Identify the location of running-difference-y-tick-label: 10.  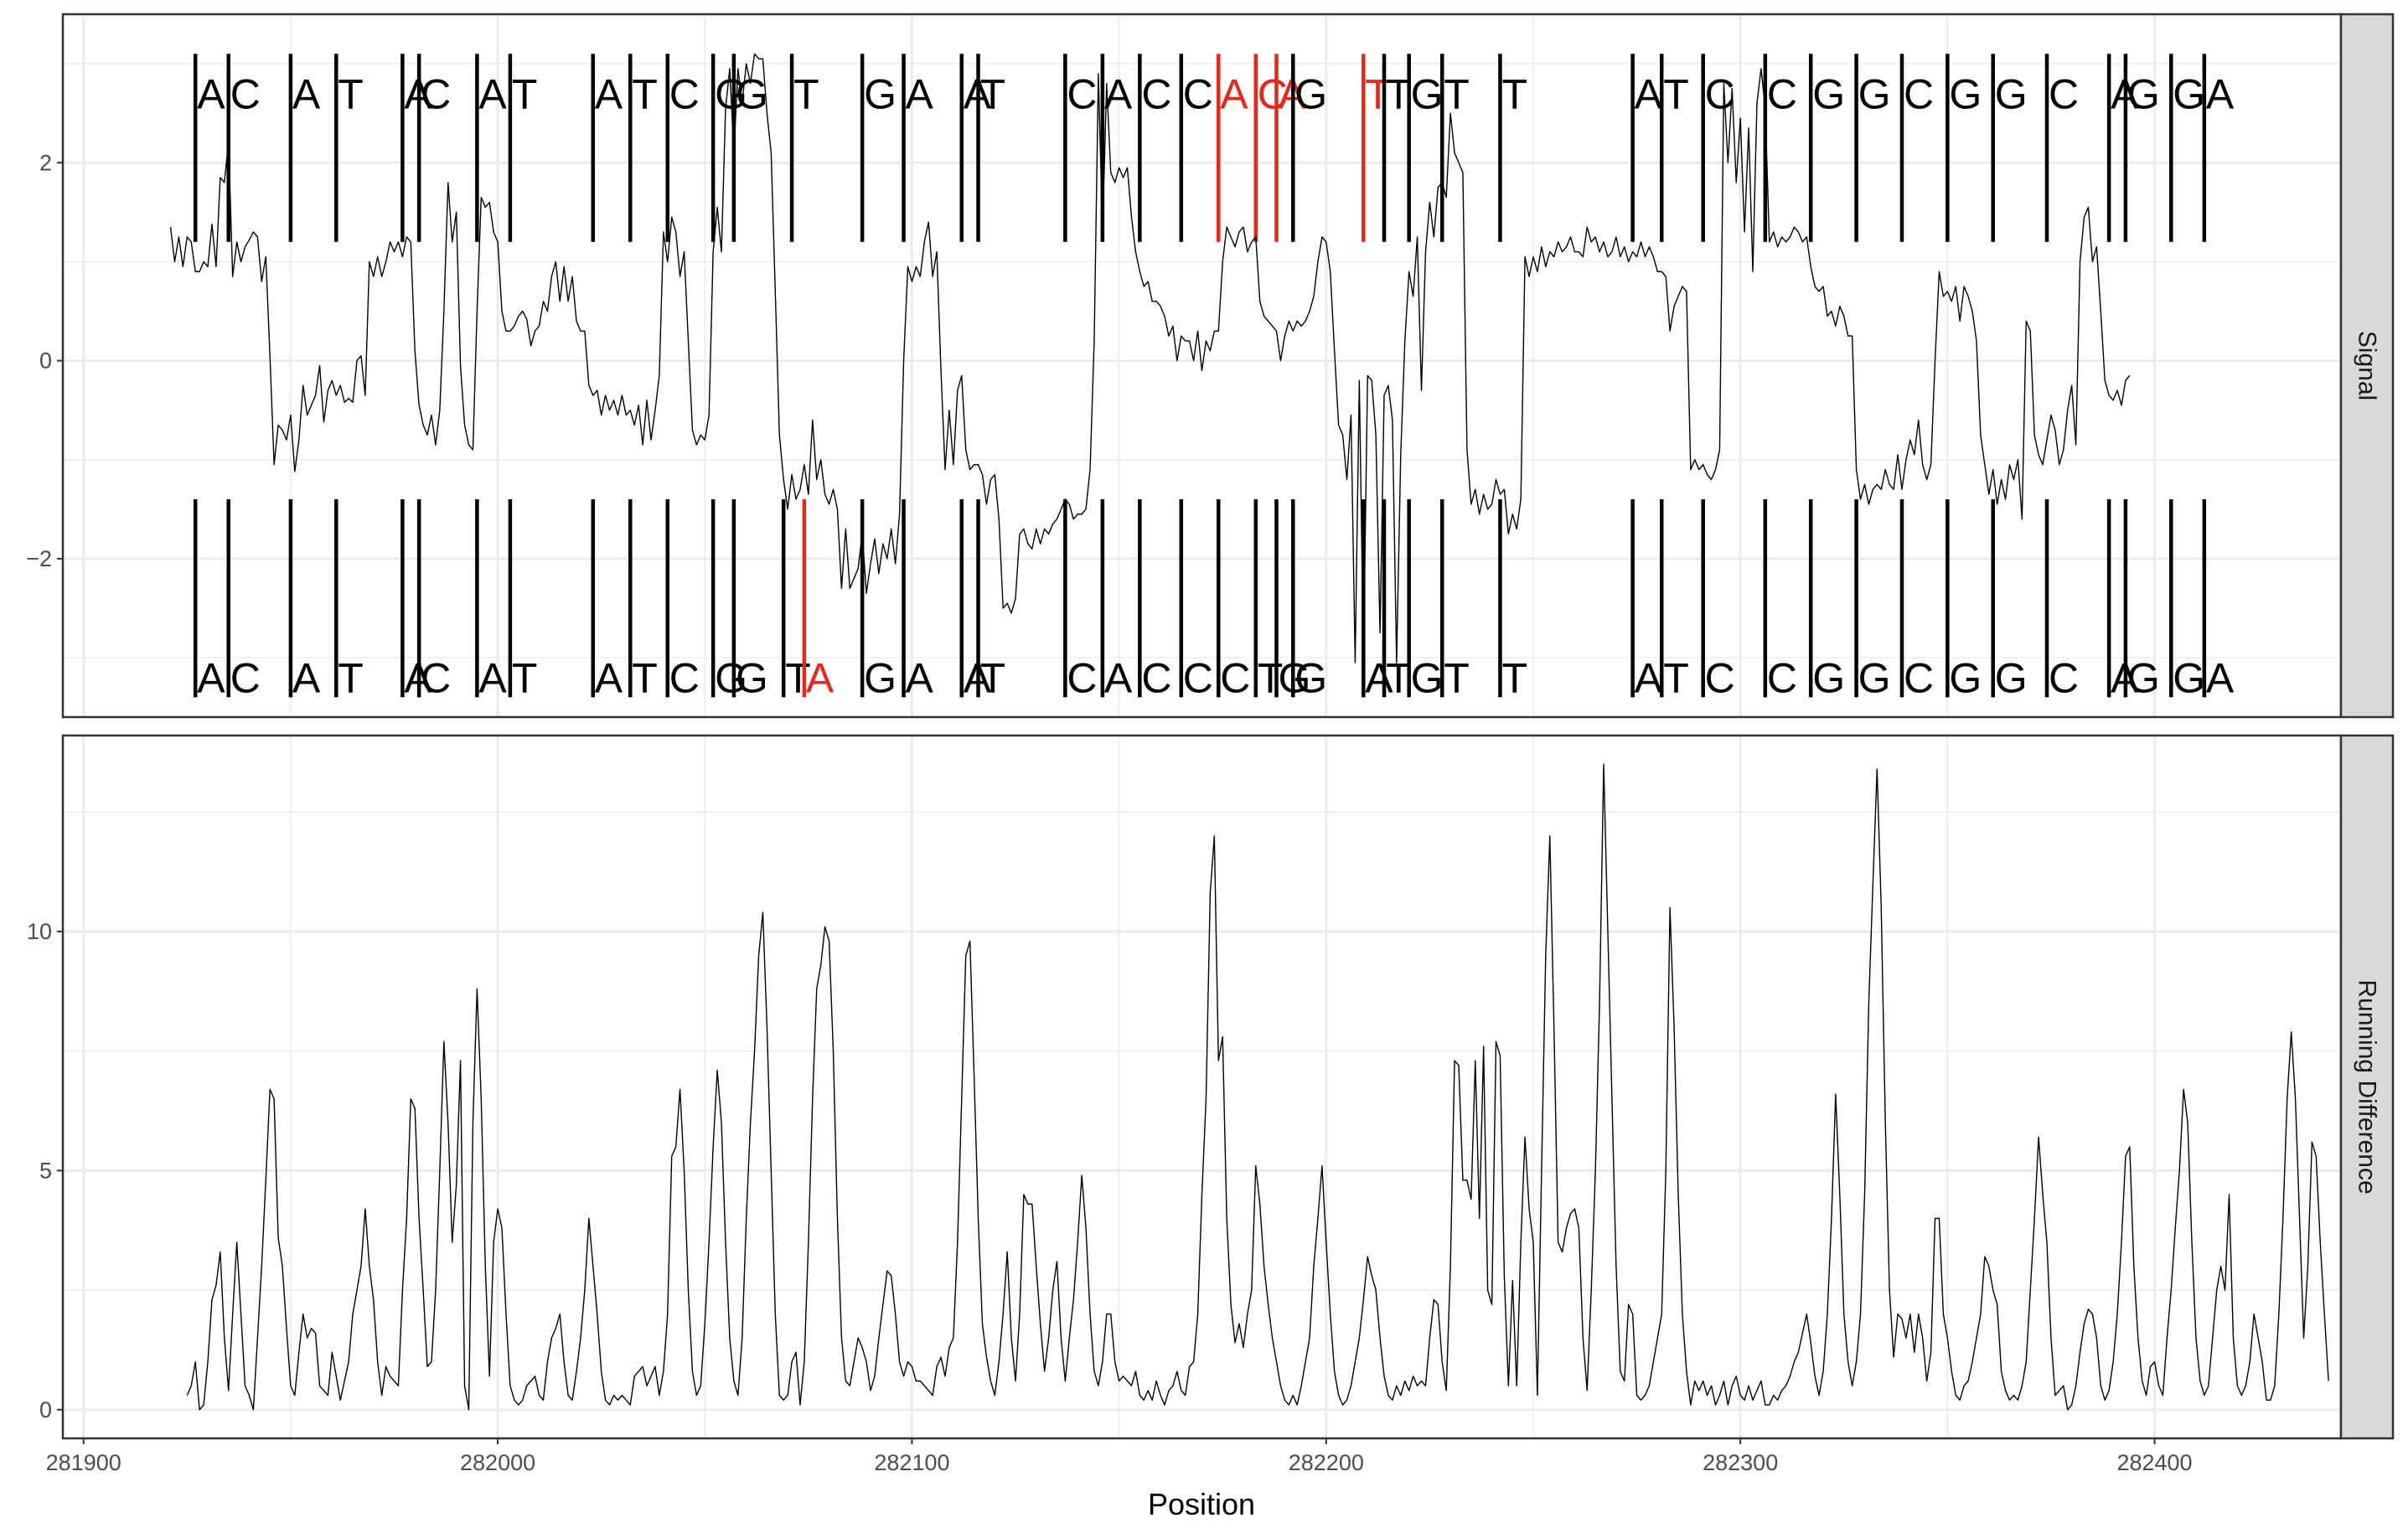
(39, 932).